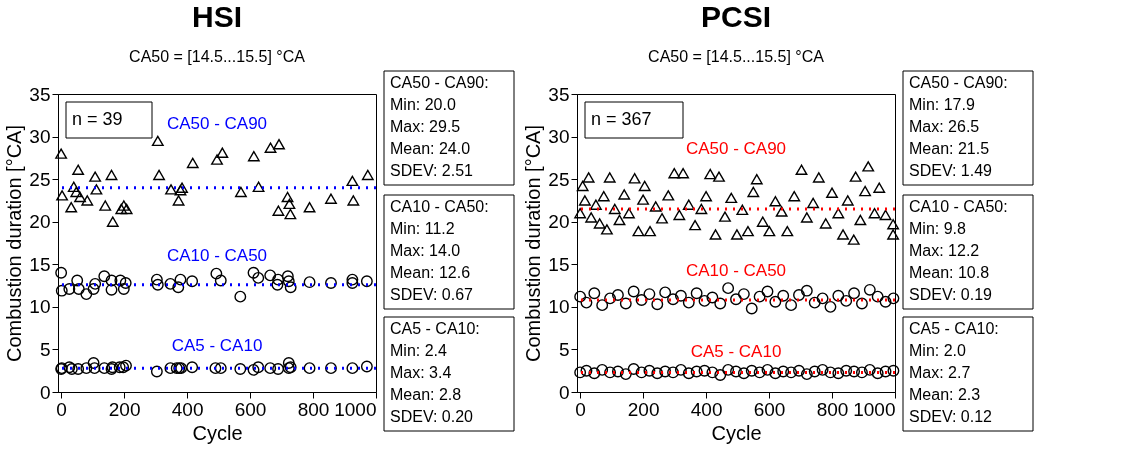 The image size is (1129, 450). What do you see at coordinates (736, 56) in the screenshot?
I see `chart-subtitle: CA50 = [14.5...15.5] °CA` at bounding box center [736, 56].